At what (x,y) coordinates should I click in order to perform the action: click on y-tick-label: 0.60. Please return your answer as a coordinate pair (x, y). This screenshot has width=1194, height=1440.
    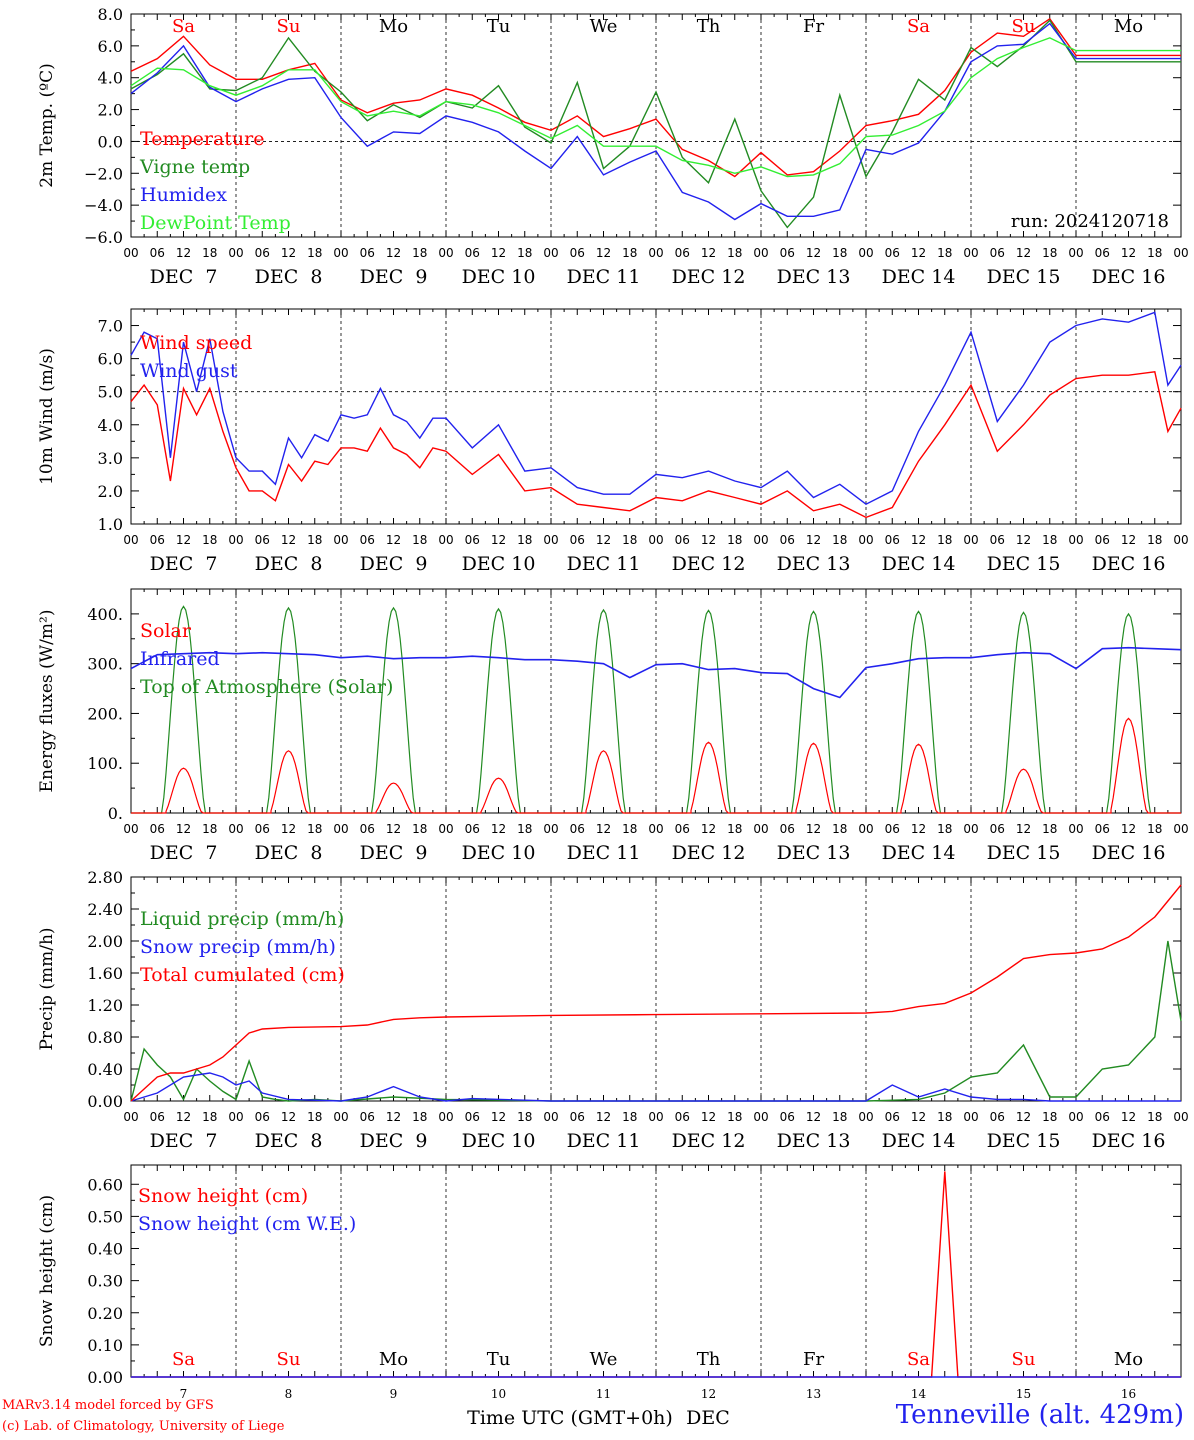
    Looking at the image, I should click on (105, 1184).